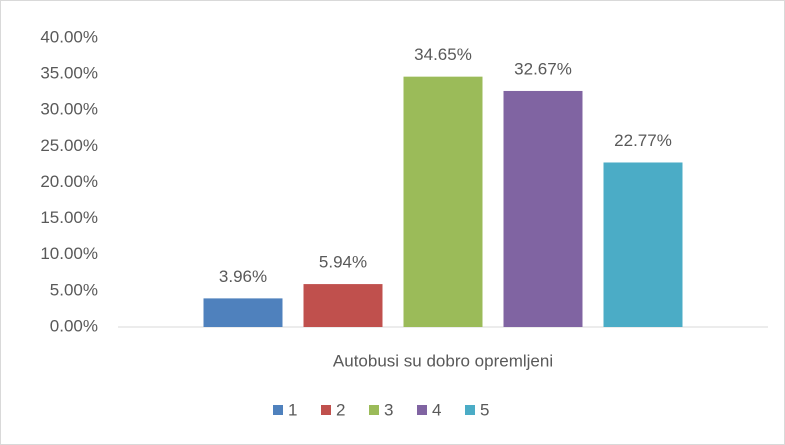  Describe the element at coordinates (436, 409) in the screenshot. I see `legend-label: 4` at that location.